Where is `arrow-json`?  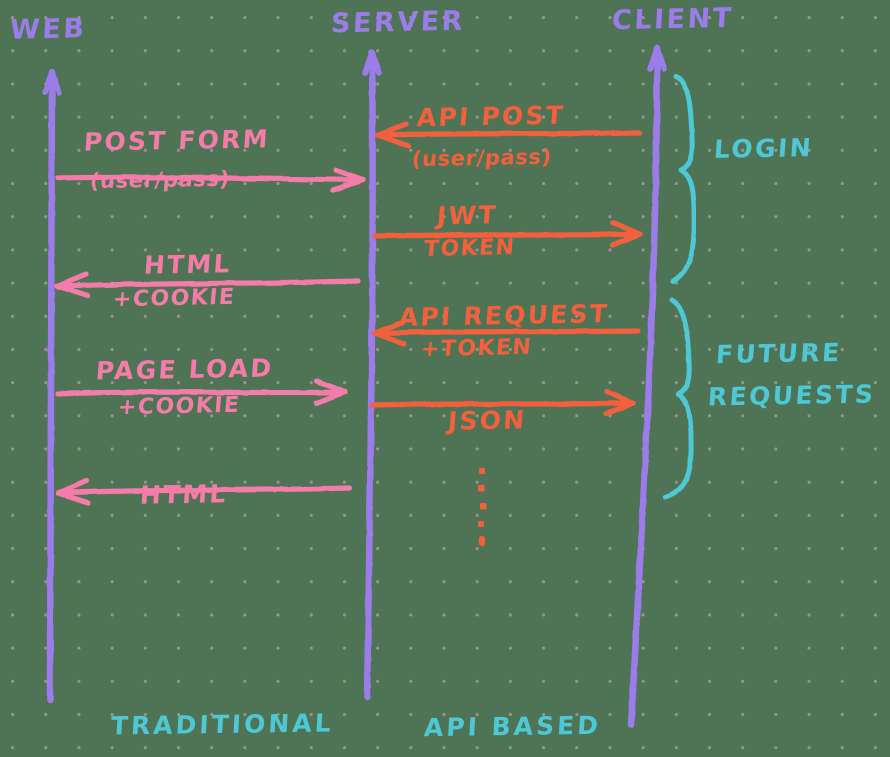
arrow-json is located at coordinates (502, 403).